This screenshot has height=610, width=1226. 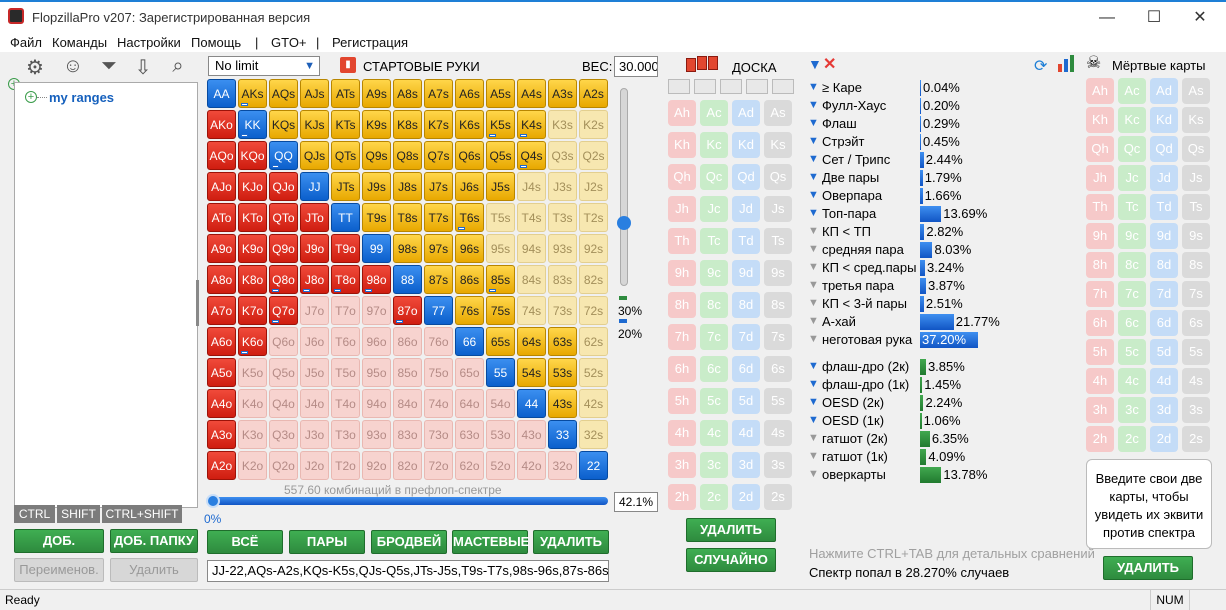 I want to click on dead-card-3h: 3h, so click(x=1100, y=410).